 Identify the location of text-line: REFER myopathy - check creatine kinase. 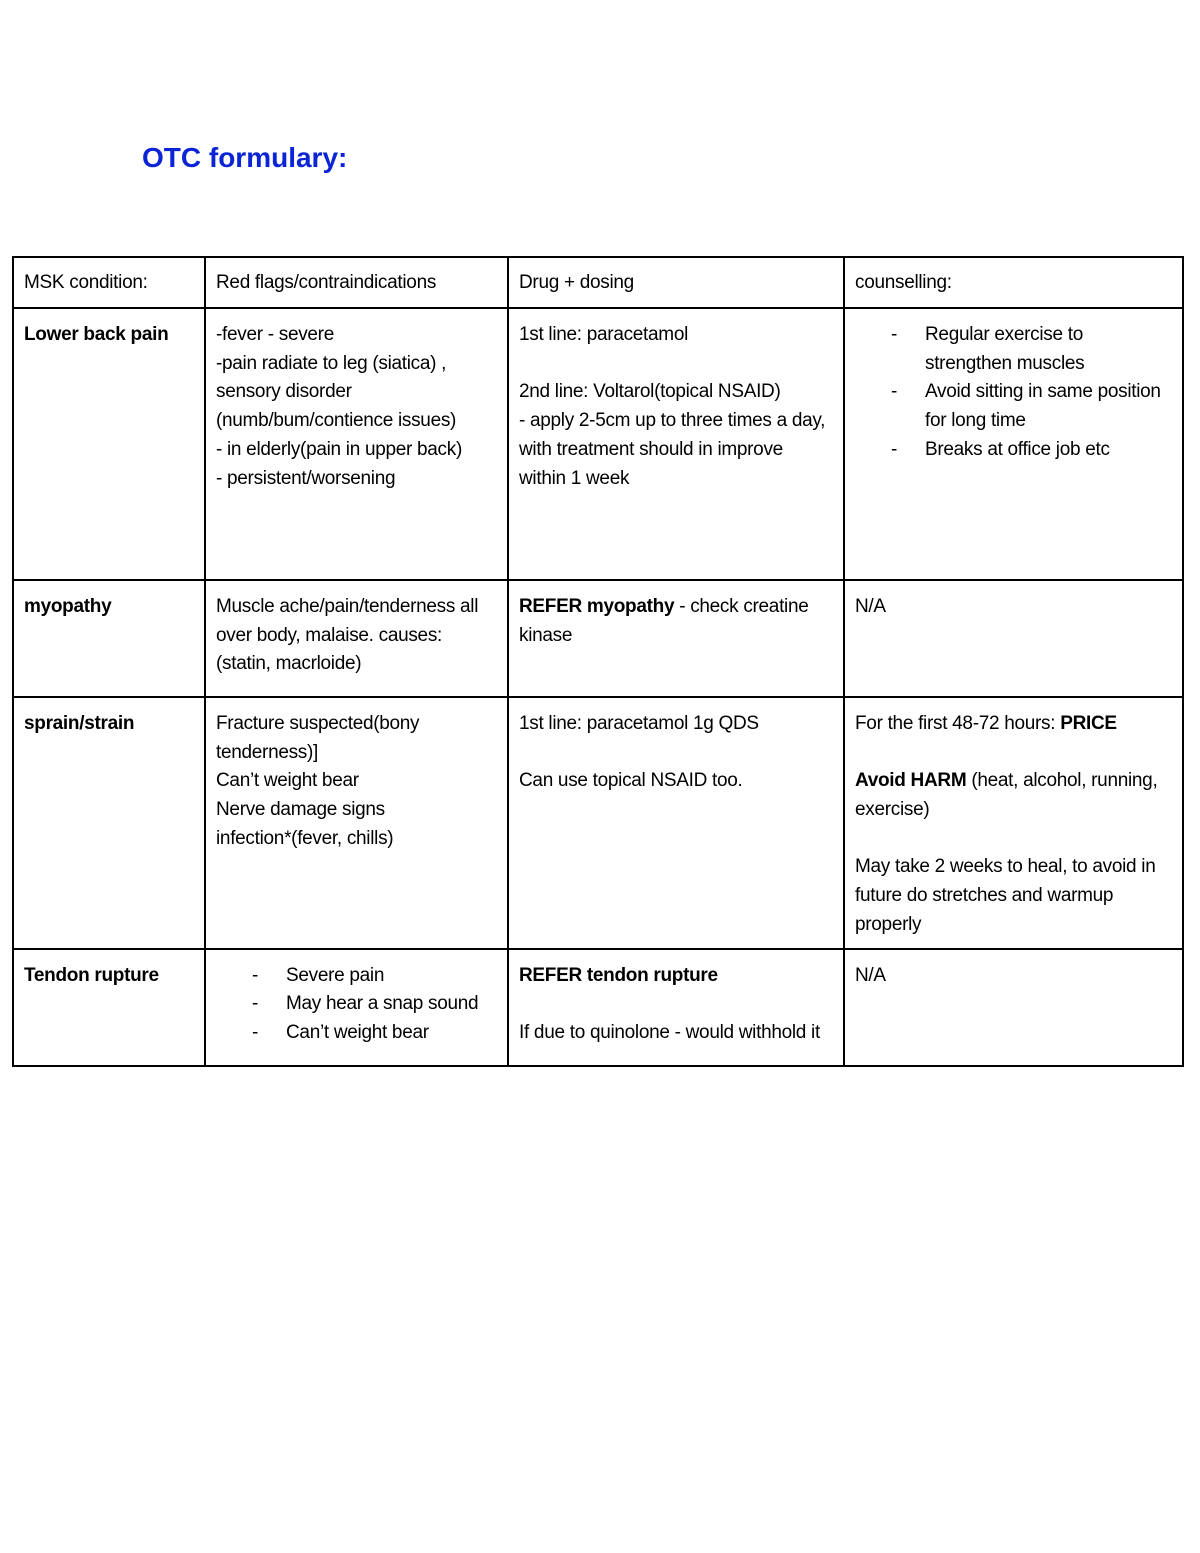
(676, 621).